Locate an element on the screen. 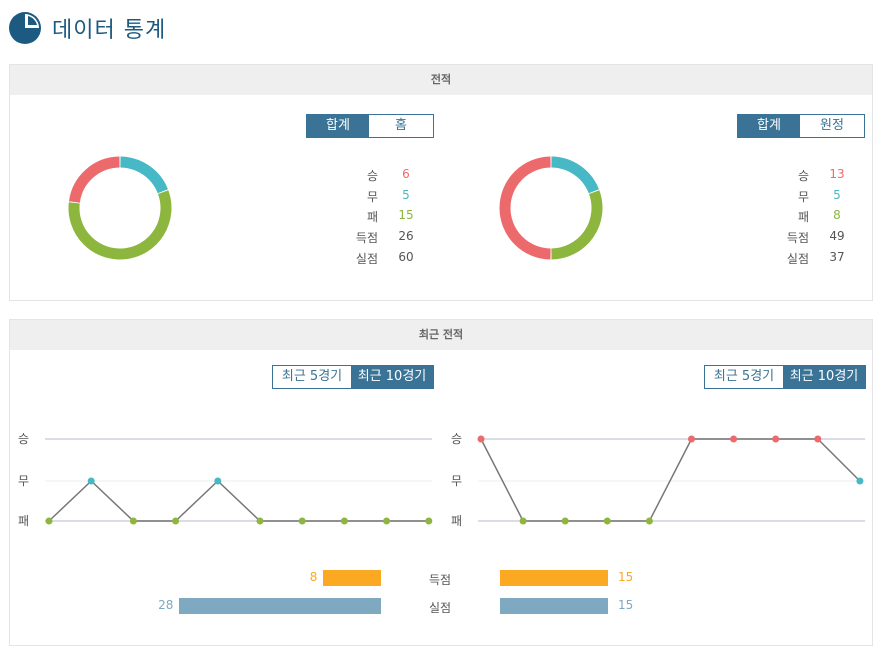  bar-value-left: 8 is located at coordinates (313, 577).